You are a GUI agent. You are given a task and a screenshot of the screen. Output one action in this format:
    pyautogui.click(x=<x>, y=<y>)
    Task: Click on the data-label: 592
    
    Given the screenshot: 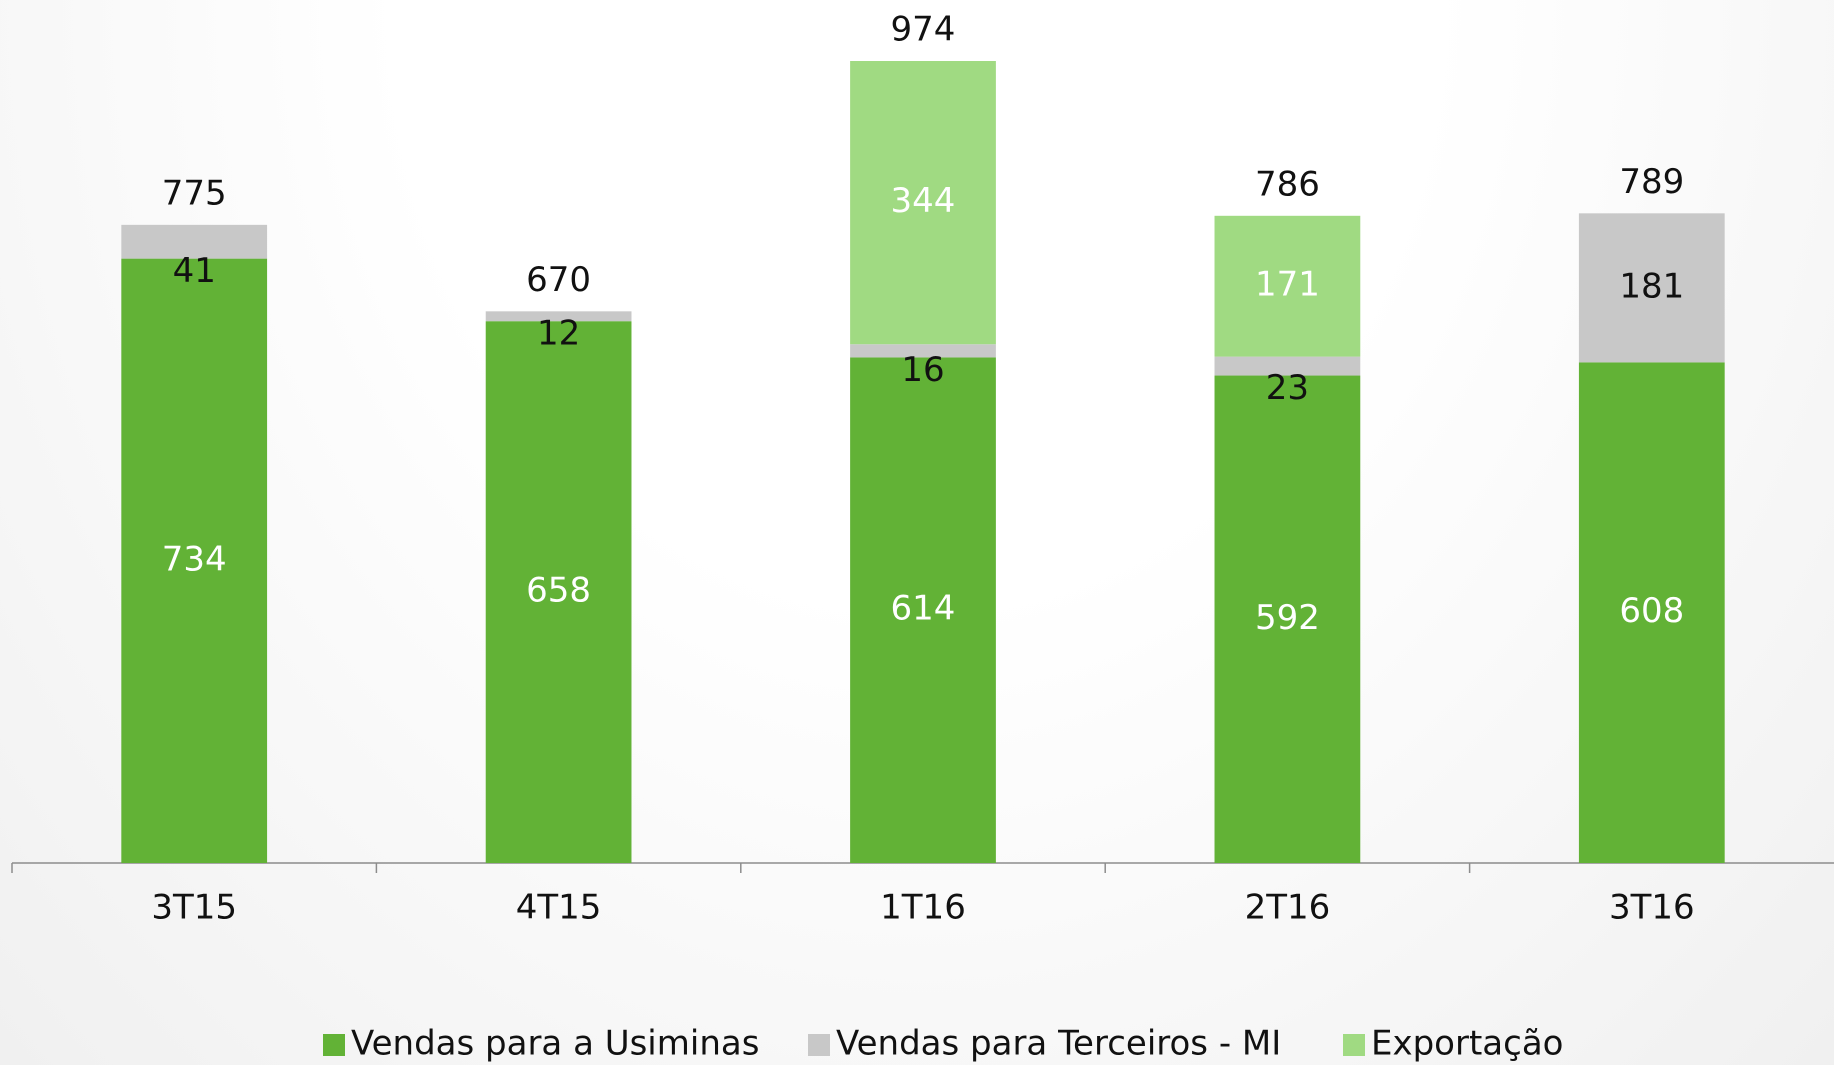 What is the action you would take?
    pyautogui.click(x=1287, y=618)
    